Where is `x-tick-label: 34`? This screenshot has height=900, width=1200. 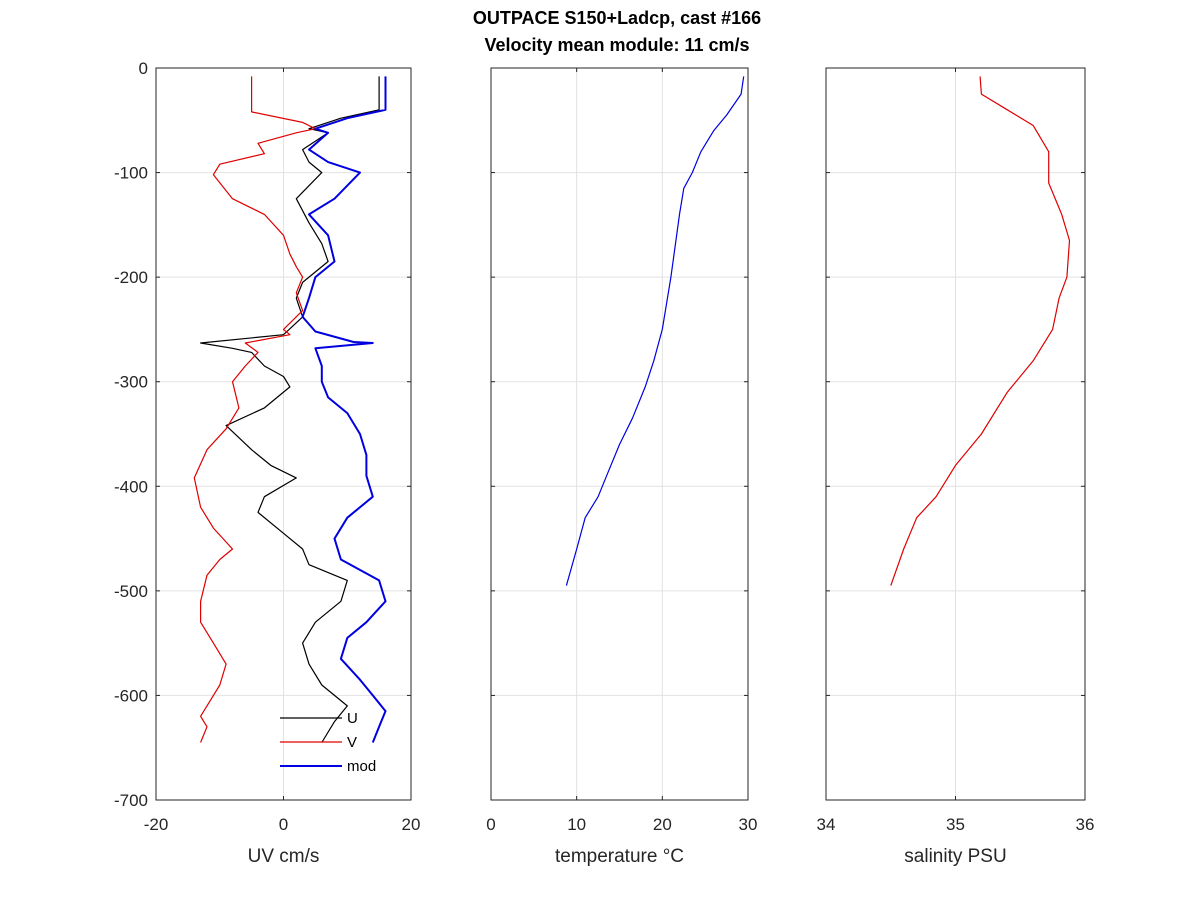 x-tick-label: 34 is located at coordinates (826, 824).